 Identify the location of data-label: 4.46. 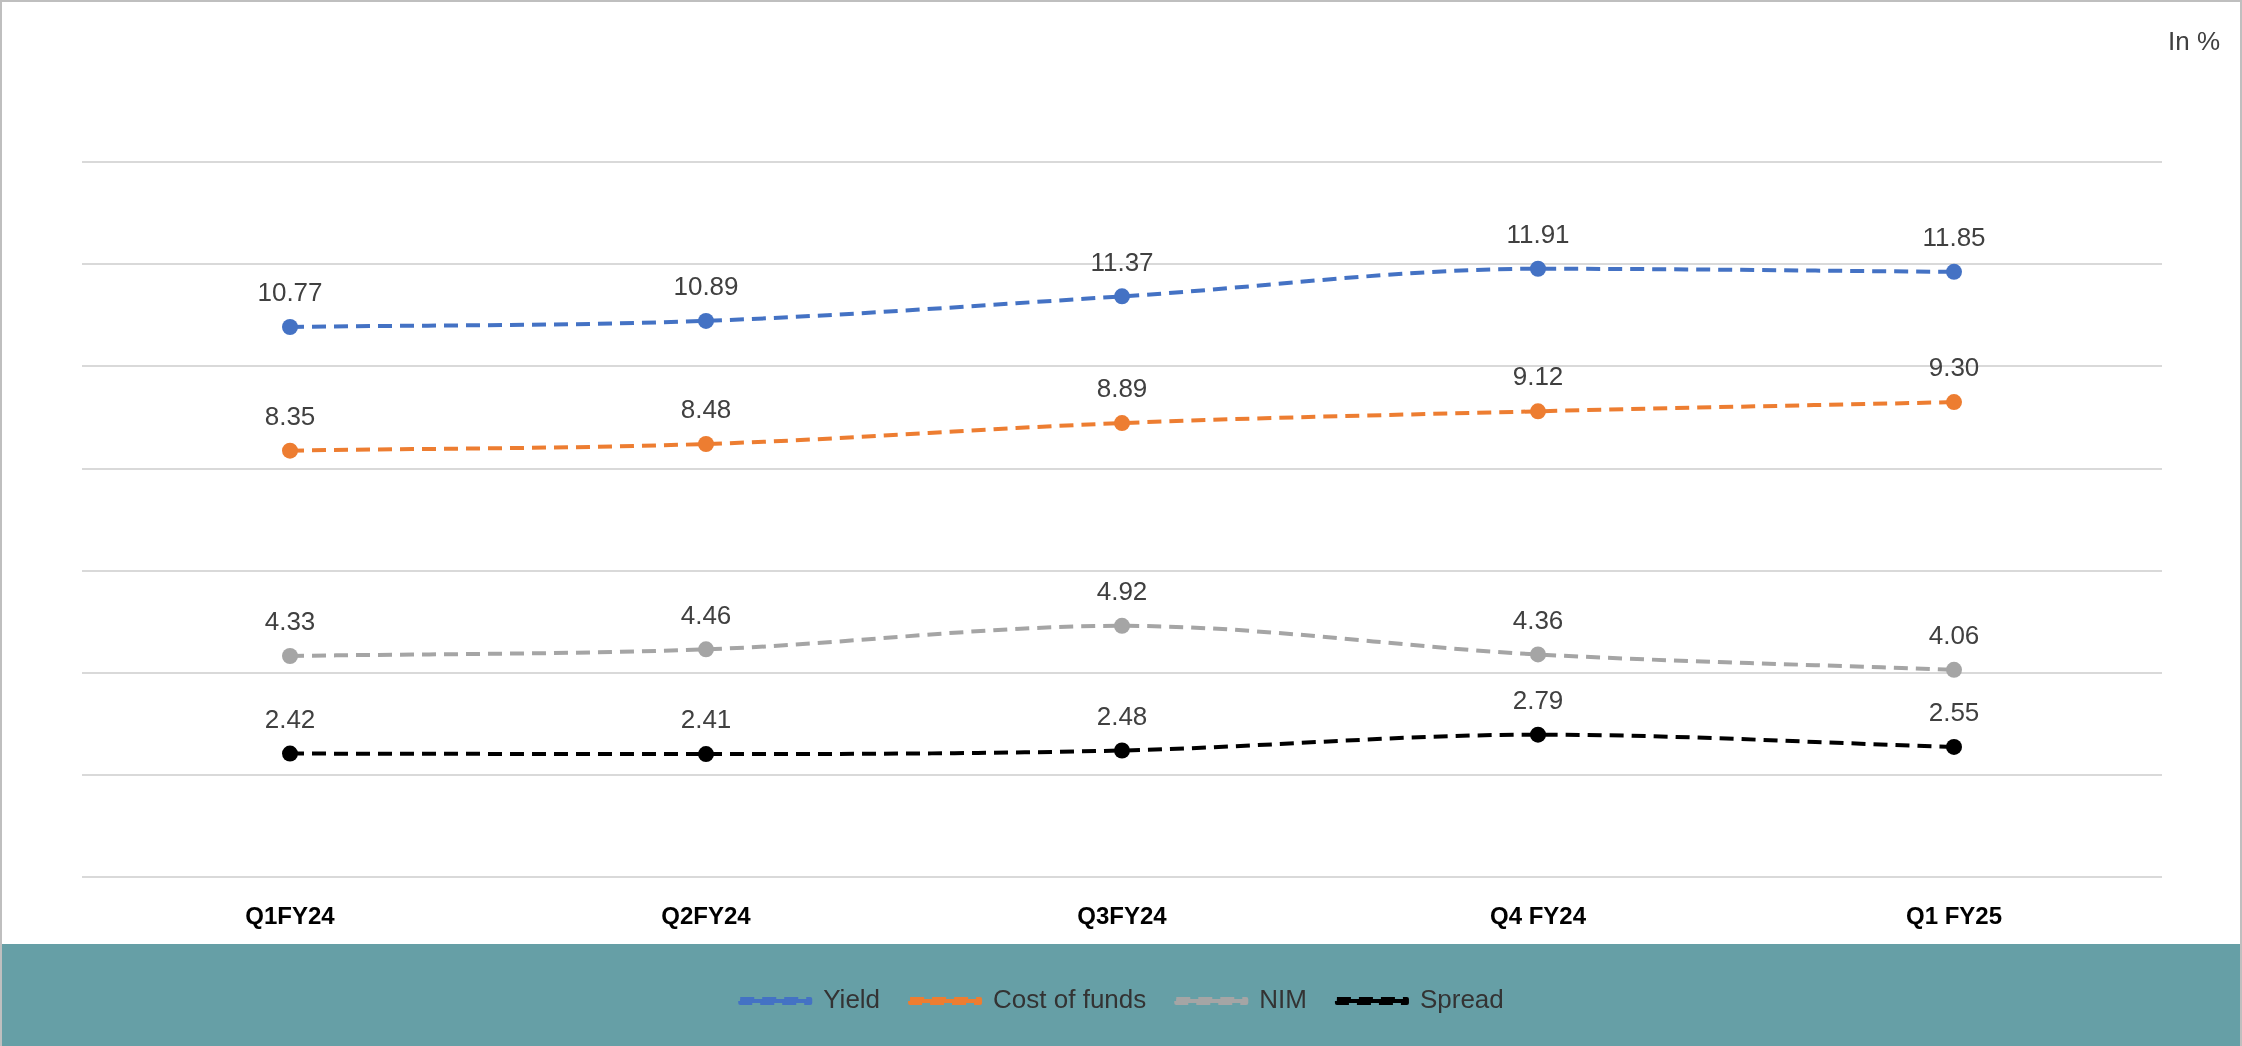
(706, 614).